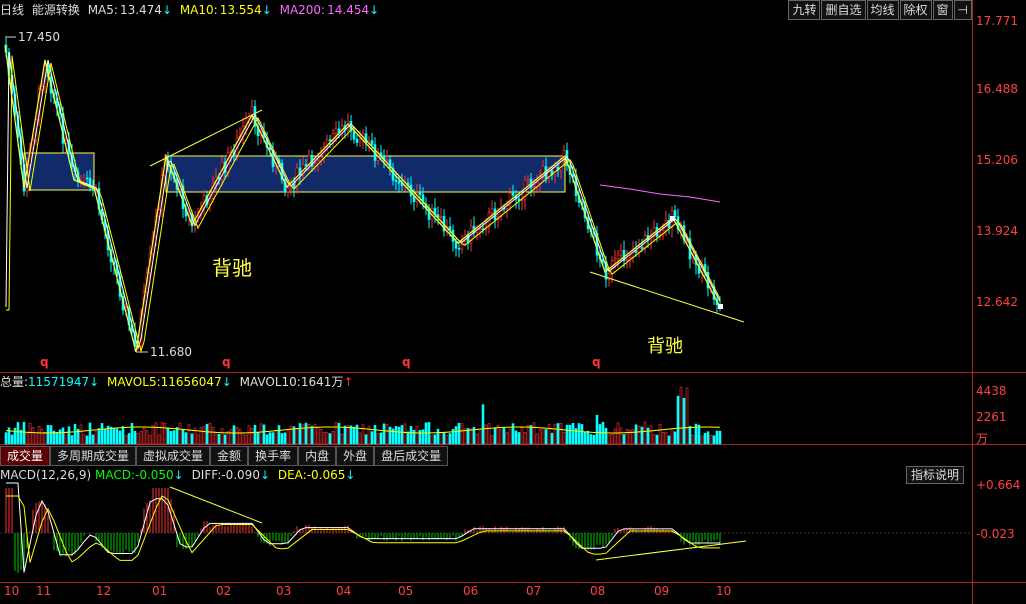 This screenshot has width=1026, height=604. Describe the element at coordinates (232, 268) in the screenshot. I see `divergence-label: 背驰` at that location.